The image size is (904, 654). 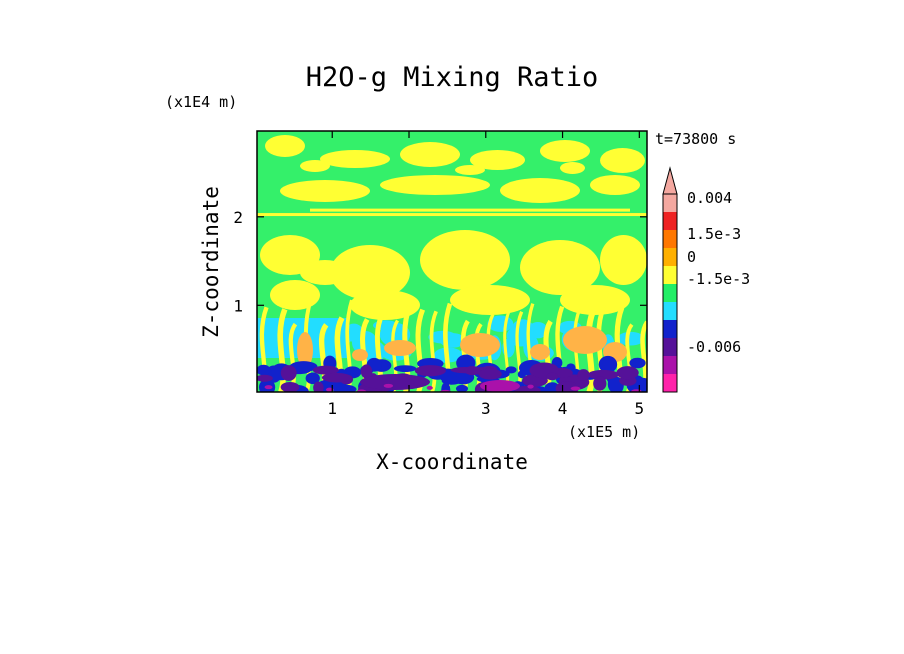 What do you see at coordinates (486, 408) in the screenshot?
I see `x-tick-label: 3` at bounding box center [486, 408].